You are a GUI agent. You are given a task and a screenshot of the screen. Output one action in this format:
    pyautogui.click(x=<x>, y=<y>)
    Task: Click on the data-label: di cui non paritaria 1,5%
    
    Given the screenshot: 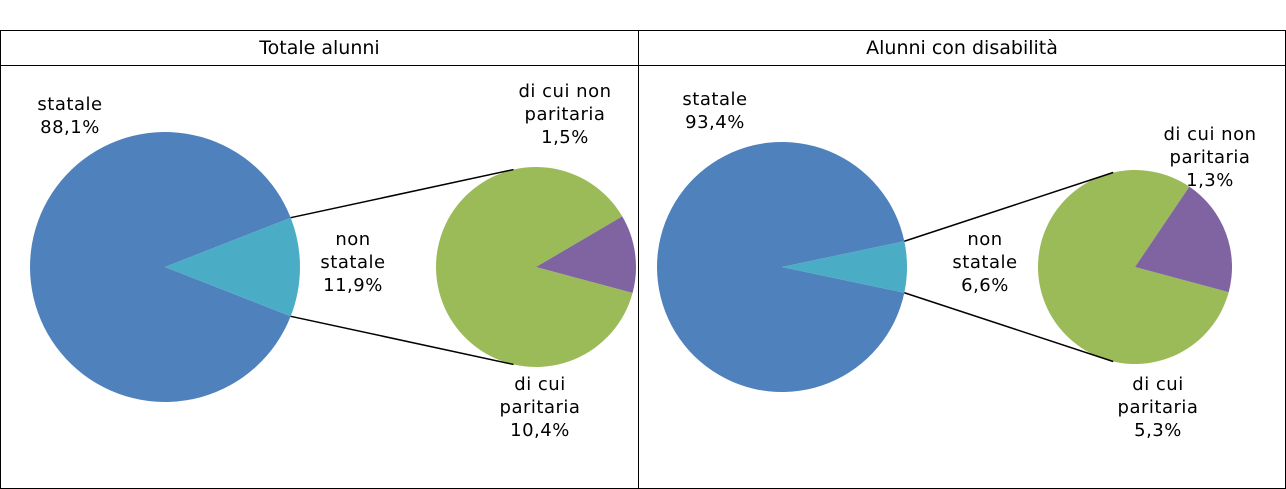 What is the action you would take?
    pyautogui.click(x=565, y=114)
    